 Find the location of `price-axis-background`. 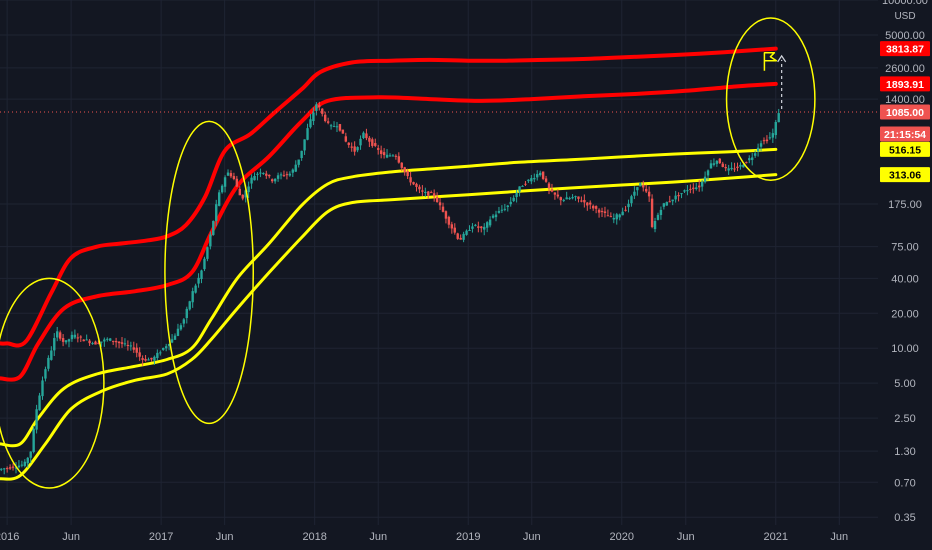

price-axis-background is located at coordinates (905, 275).